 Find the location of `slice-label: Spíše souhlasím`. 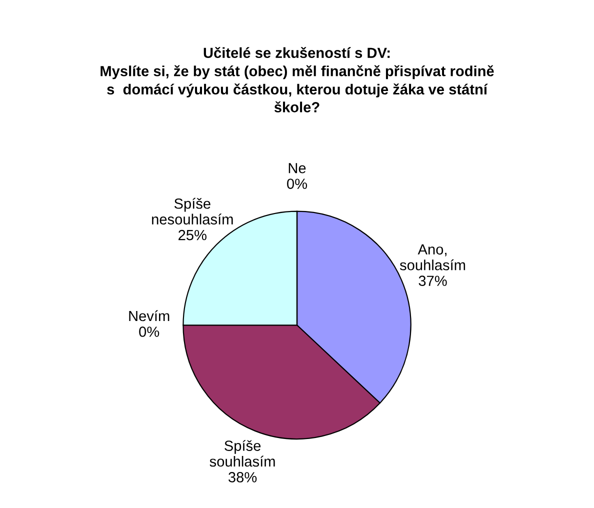

slice-label: Spíše souhlasím is located at coordinates (242, 453).